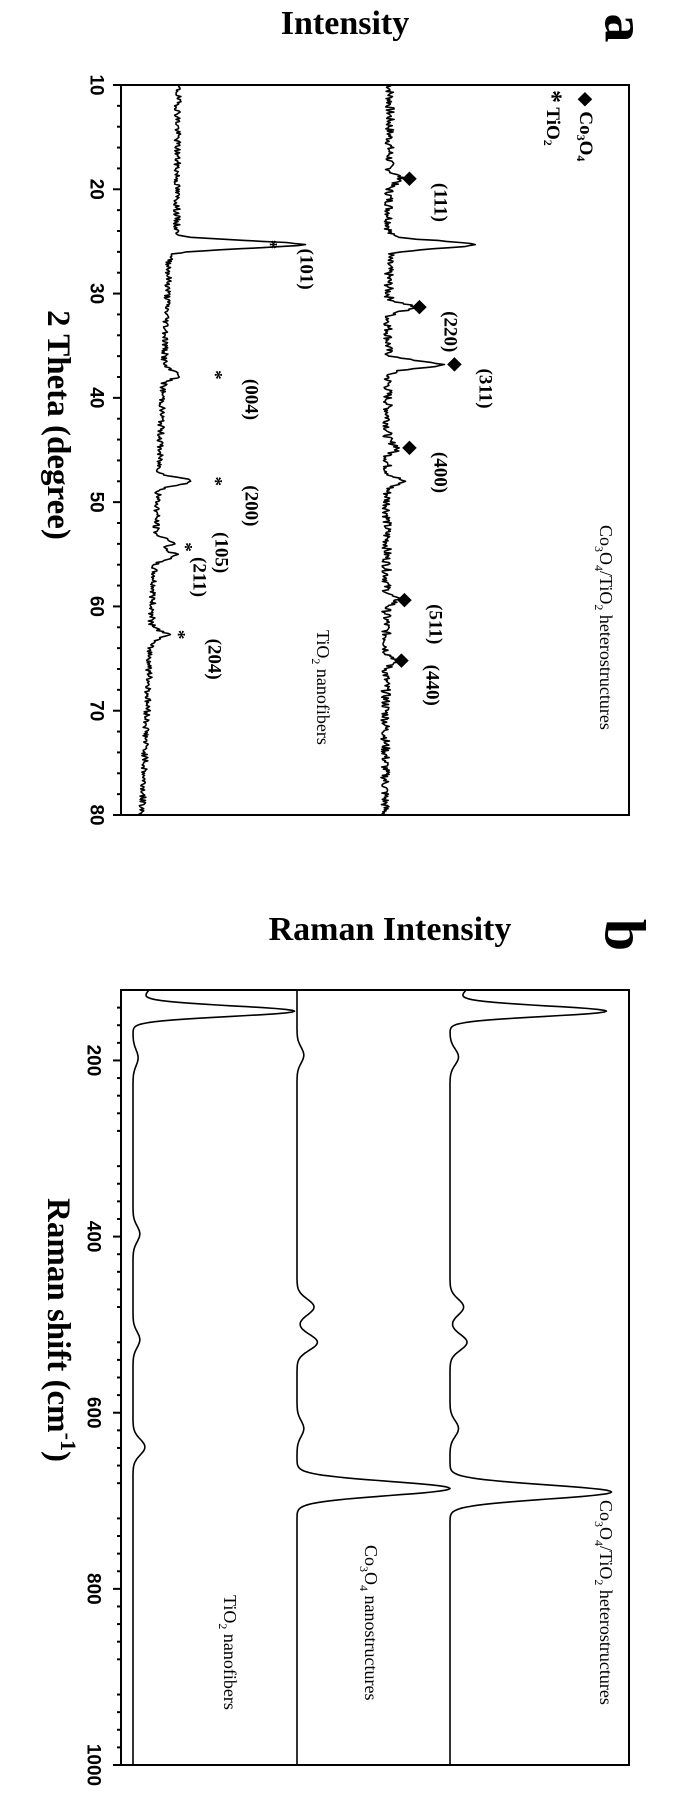  I want to click on panel-a-xlabel: 2 Theta (degree), so click(58, 425).